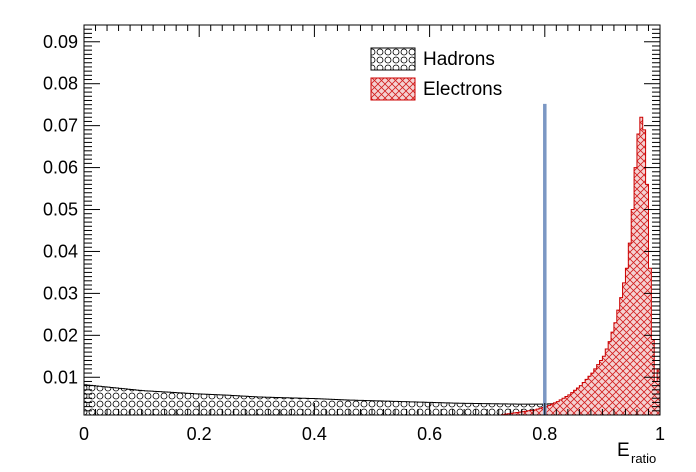  I want to click on legend-swatch-hadrons, so click(393, 59).